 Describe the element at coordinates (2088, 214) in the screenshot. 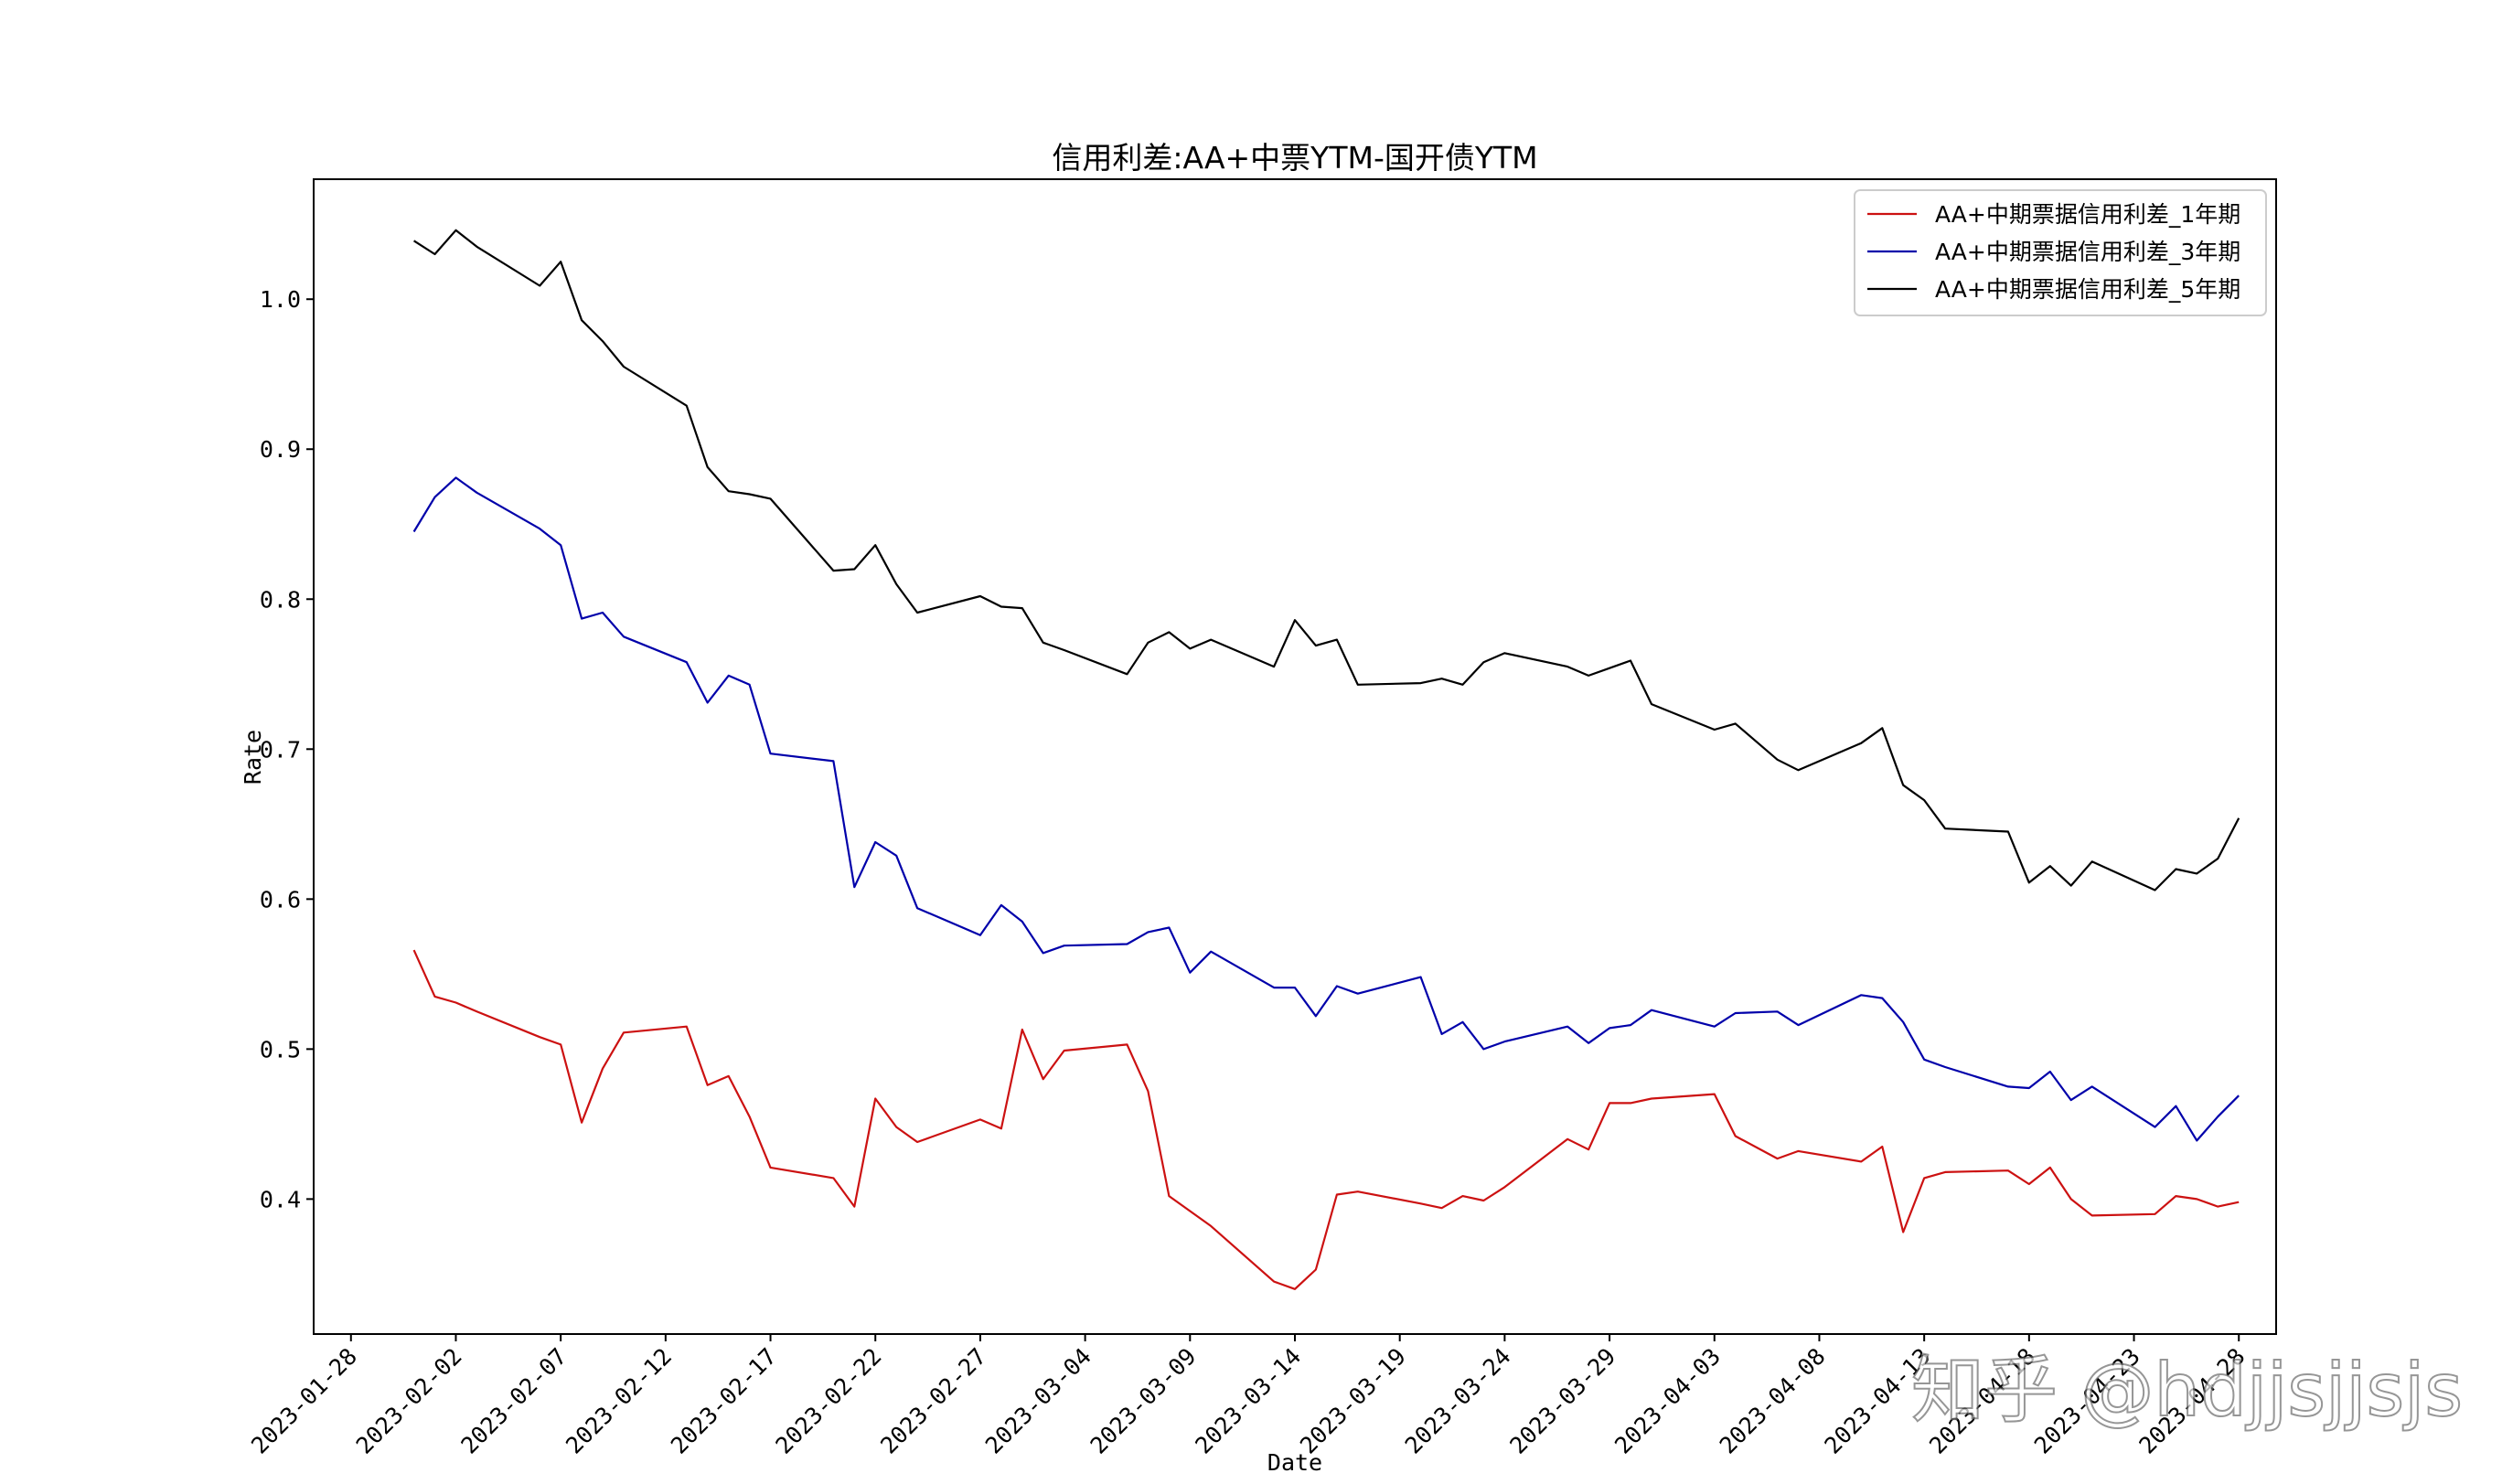

I see `legend-label: AA+中期票据信用利差_1年期` at that location.